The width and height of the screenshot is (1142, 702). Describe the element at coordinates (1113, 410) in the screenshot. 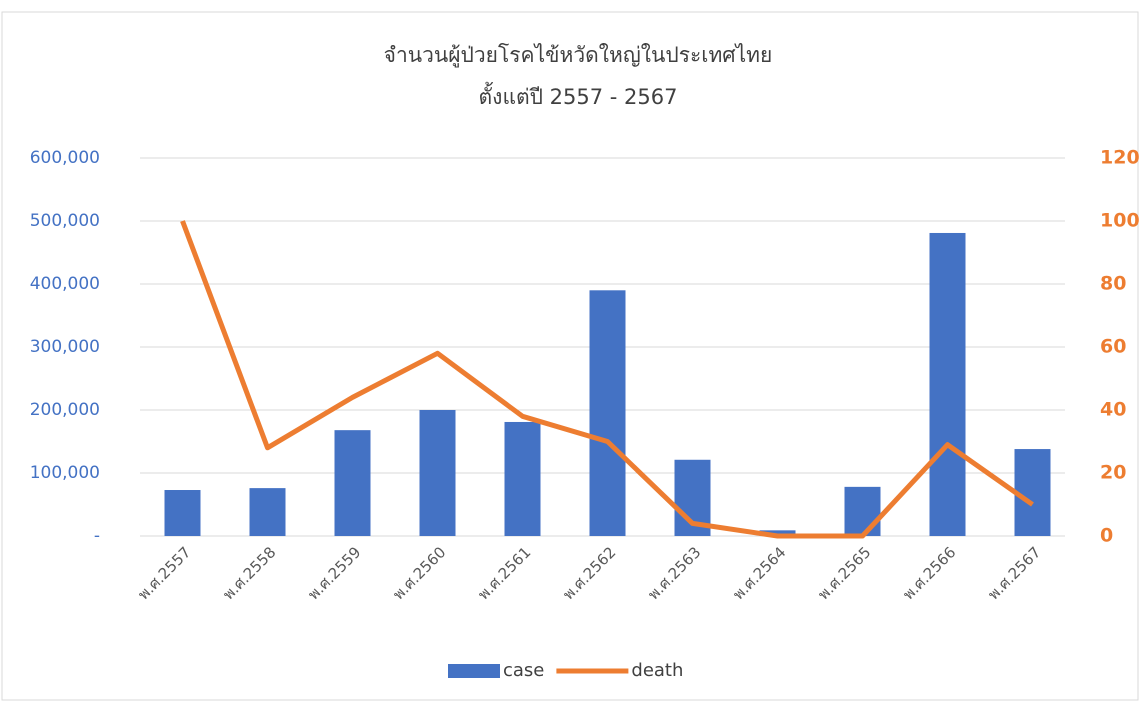

I see `y2-tick-label: 40` at that location.